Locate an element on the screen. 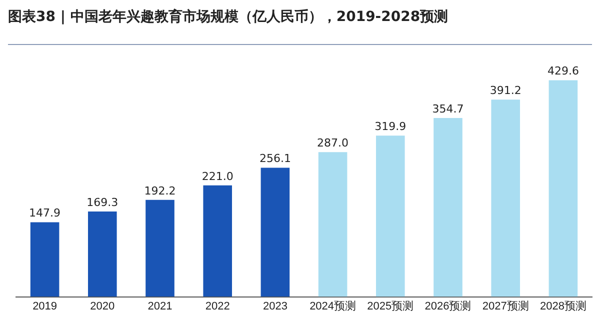  data-label: 354.7 is located at coordinates (448, 109).